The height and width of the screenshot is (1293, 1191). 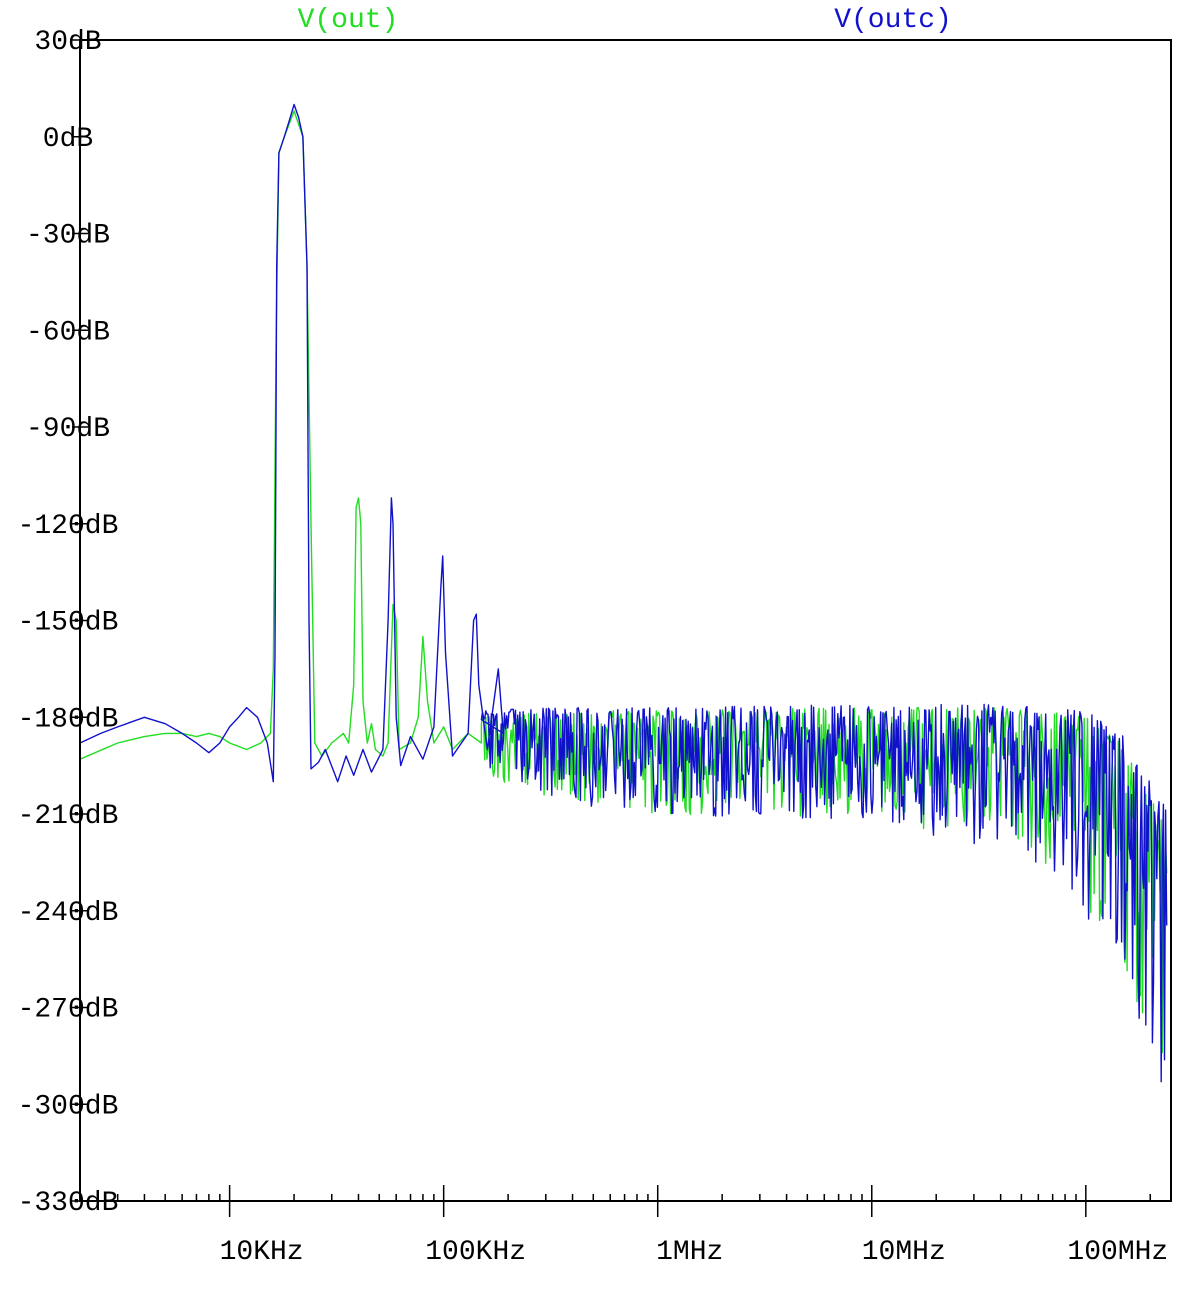 What do you see at coordinates (68, 1010) in the screenshot?
I see `y-tick-label: -270dB` at bounding box center [68, 1010].